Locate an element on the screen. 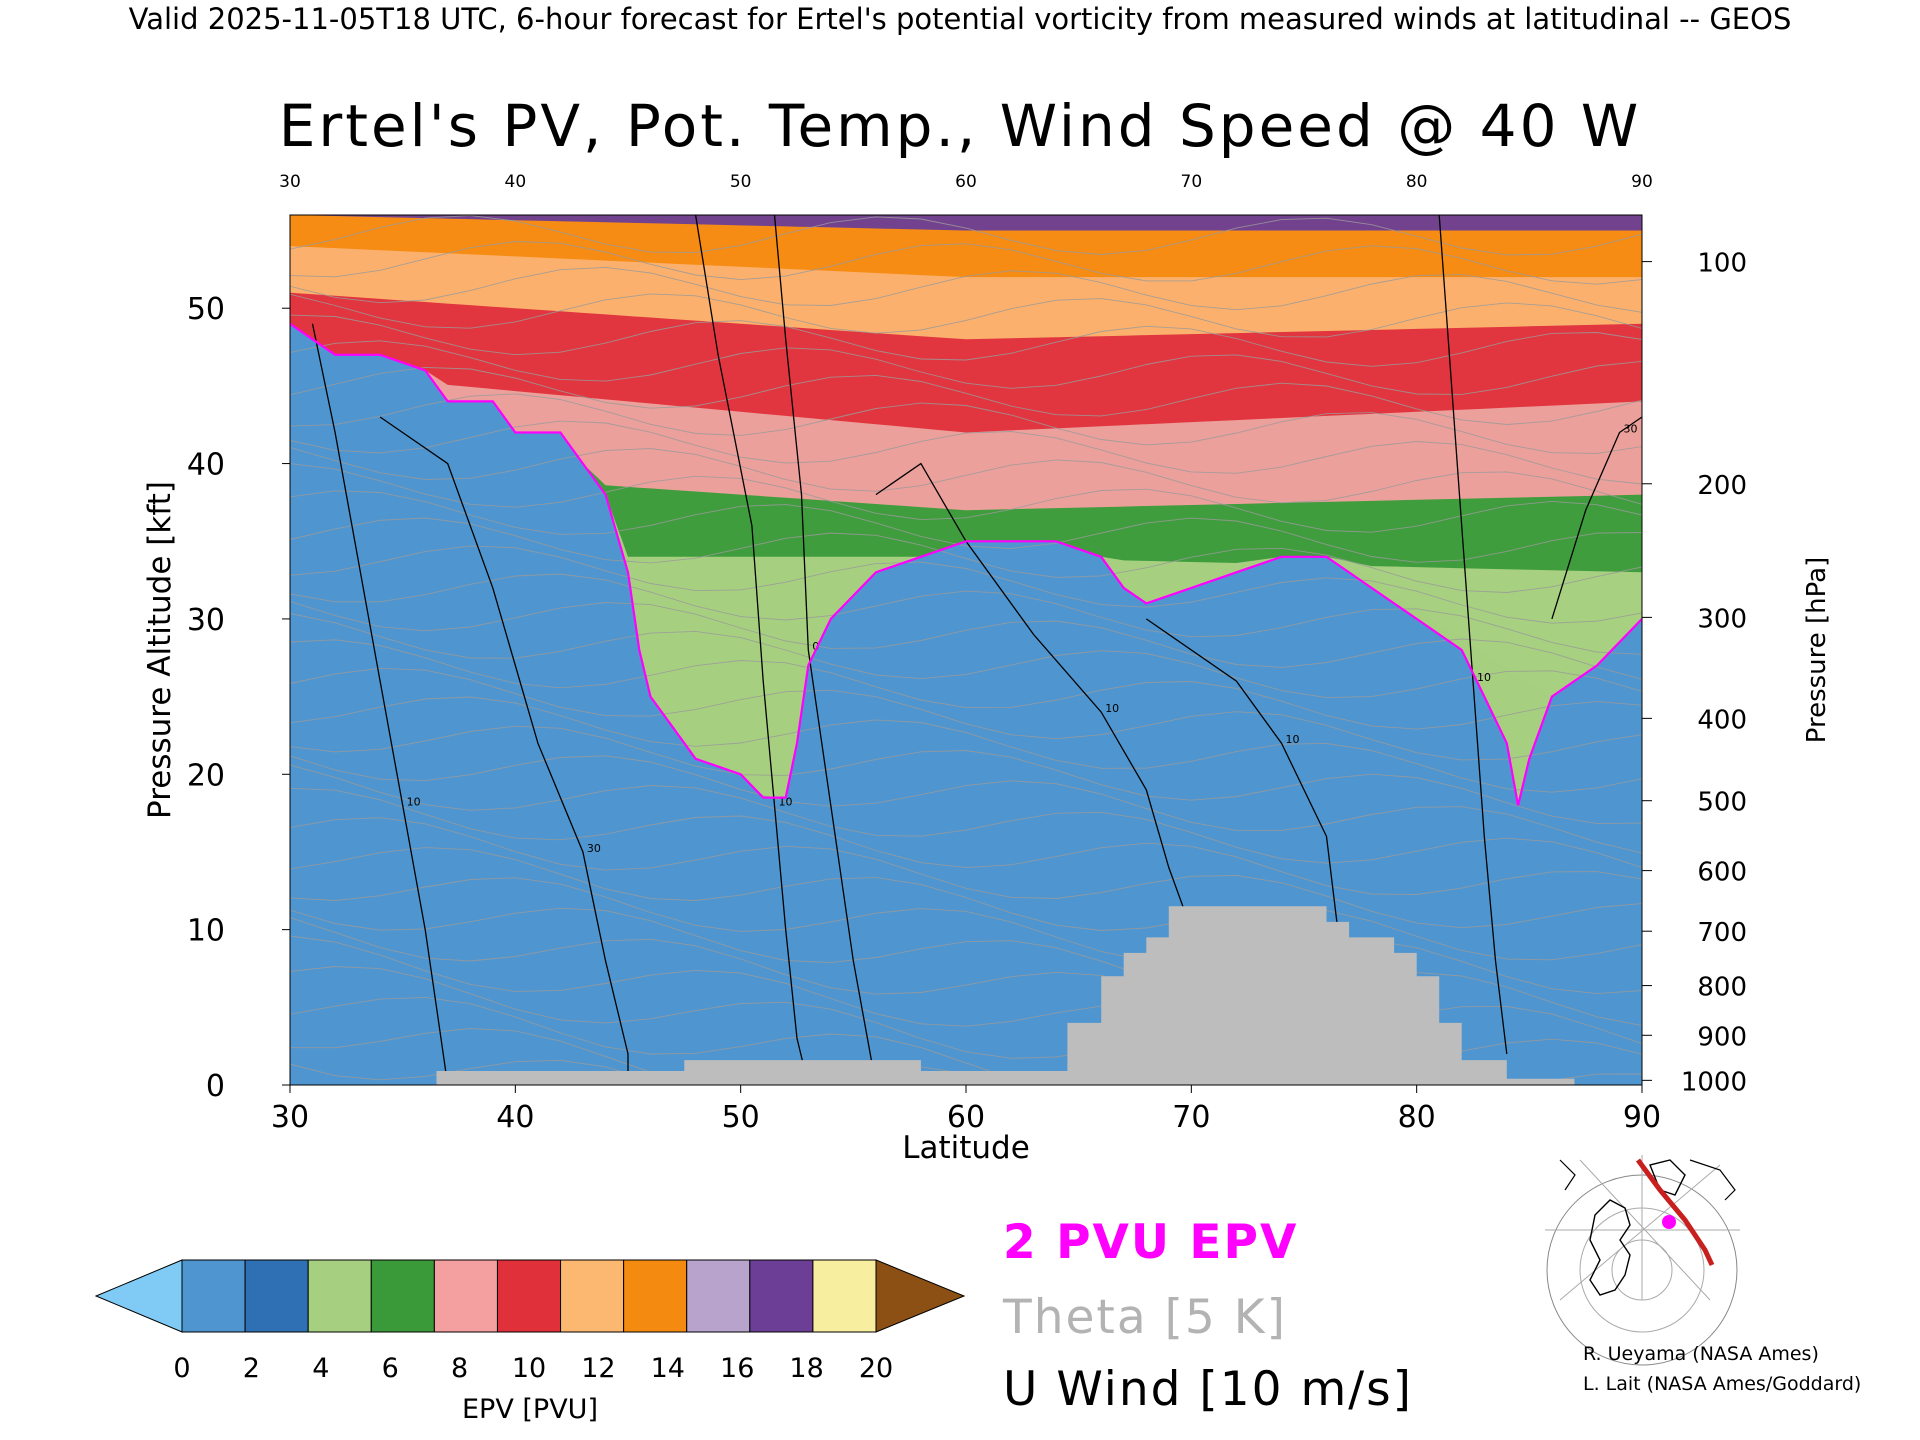 The image size is (1920, 1440). colorbar-tick-label: 8 is located at coordinates (459, 1368).